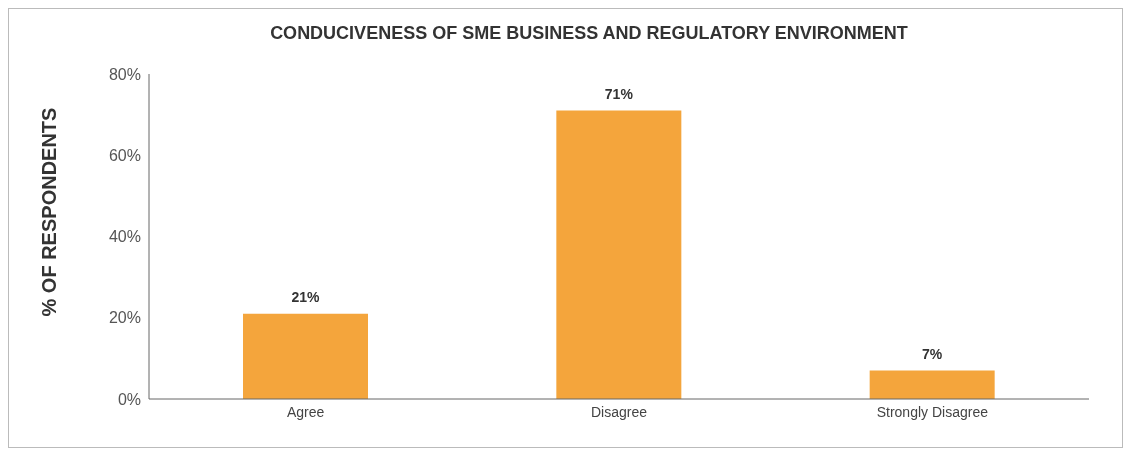 This screenshot has width=1133, height=462. Describe the element at coordinates (932, 411) in the screenshot. I see `x-tick-label: Strongly Disagree` at that location.